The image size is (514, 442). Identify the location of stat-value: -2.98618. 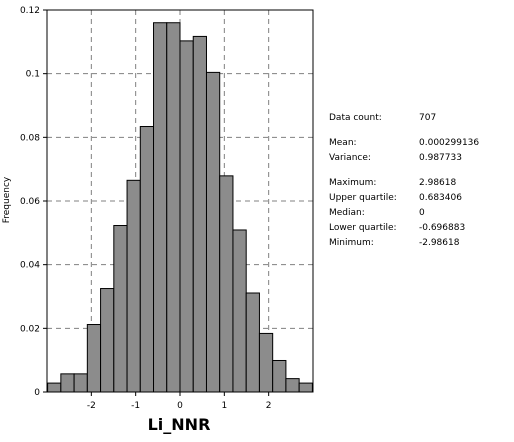
(439, 243).